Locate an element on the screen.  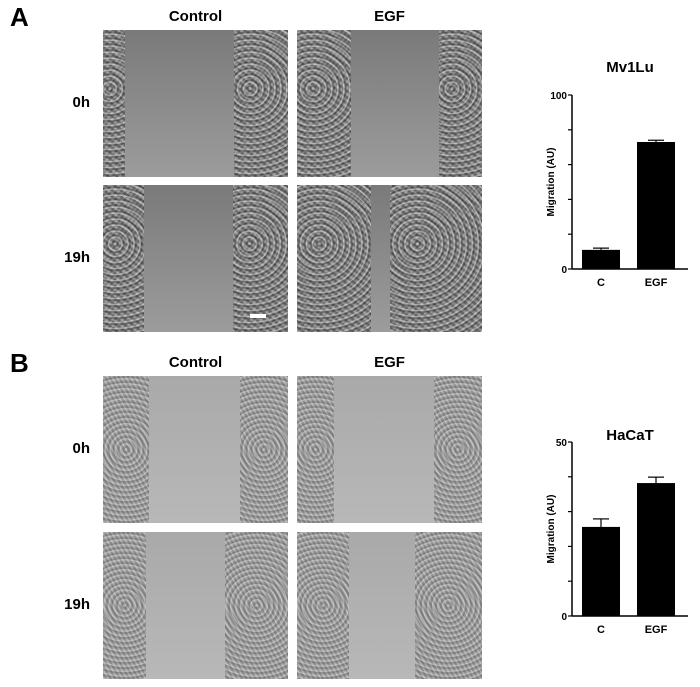
bar-chart-mv1lu: Mv1Lu Migration (AU) 0 100 C EGF is located at coordinates (617, 174).